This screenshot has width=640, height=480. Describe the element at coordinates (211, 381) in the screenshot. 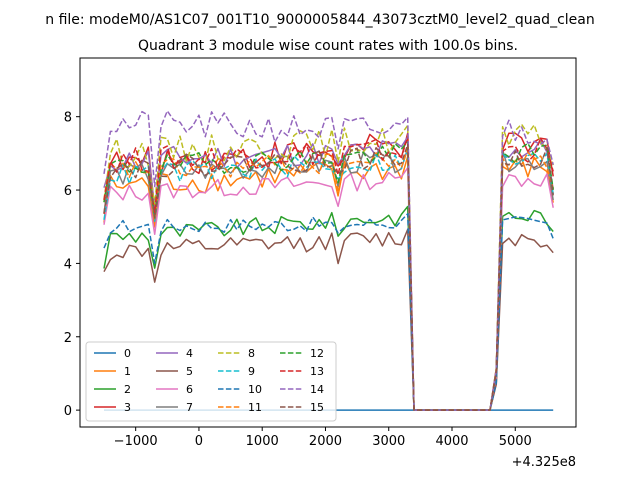

I see `legend-box` at that location.